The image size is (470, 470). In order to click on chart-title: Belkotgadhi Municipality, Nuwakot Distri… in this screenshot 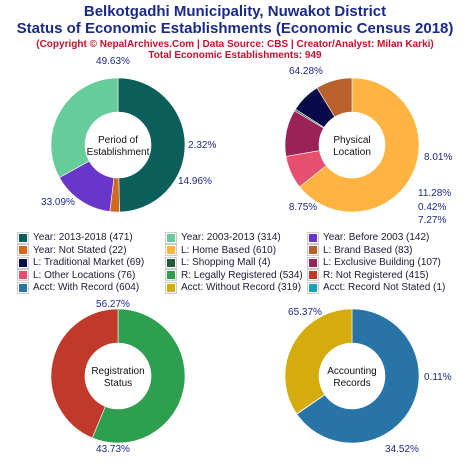, I will do `click(235, 11)`.